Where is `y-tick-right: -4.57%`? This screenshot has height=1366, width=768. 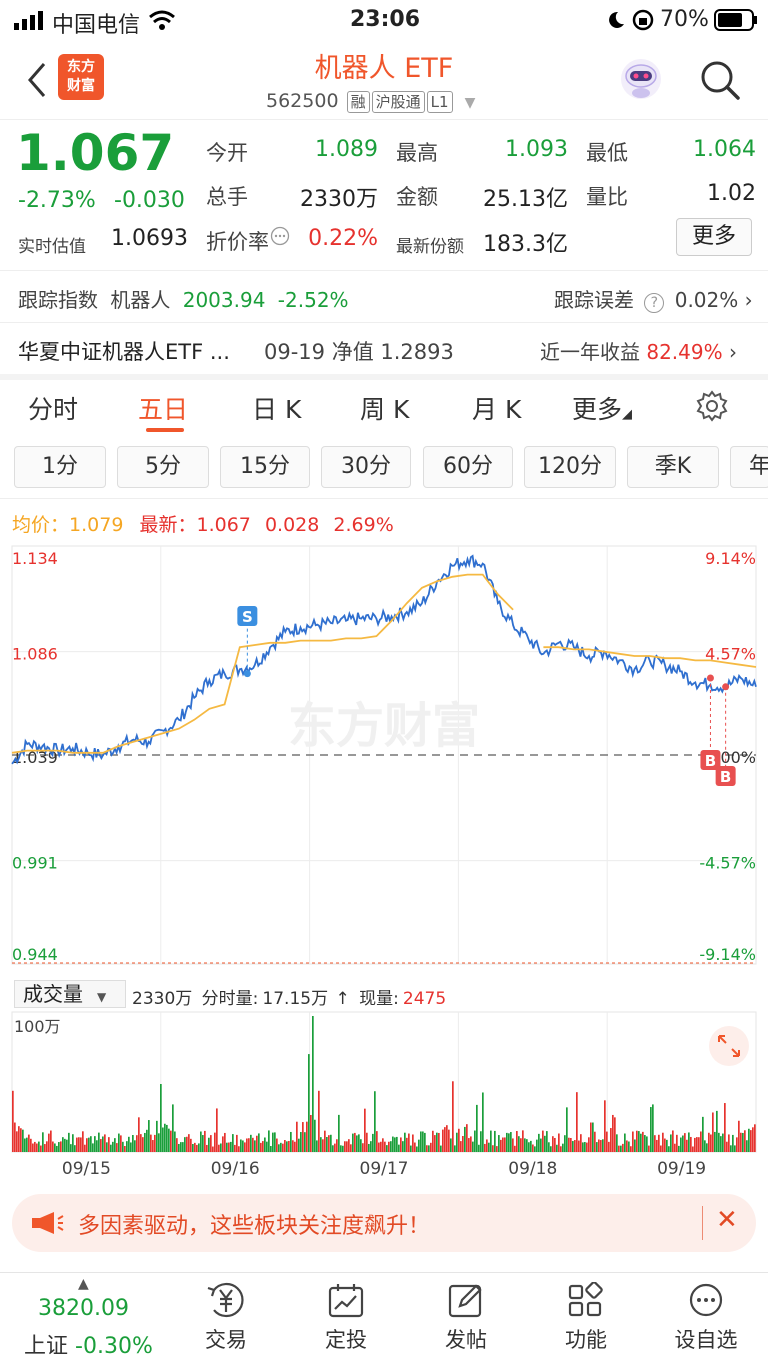
y-tick-right: -4.57% is located at coordinates (727, 863).